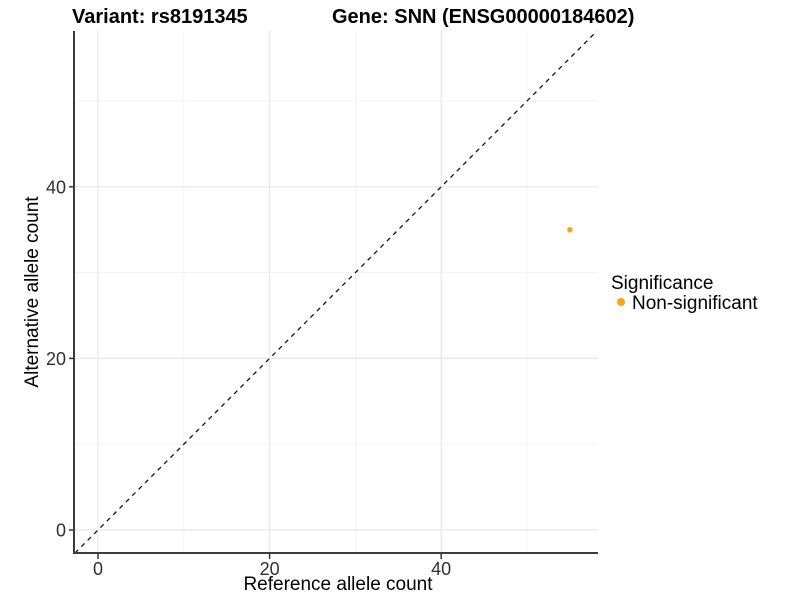 This screenshot has height=605, width=800. I want to click on y-tick-label-40: 40, so click(56, 187).